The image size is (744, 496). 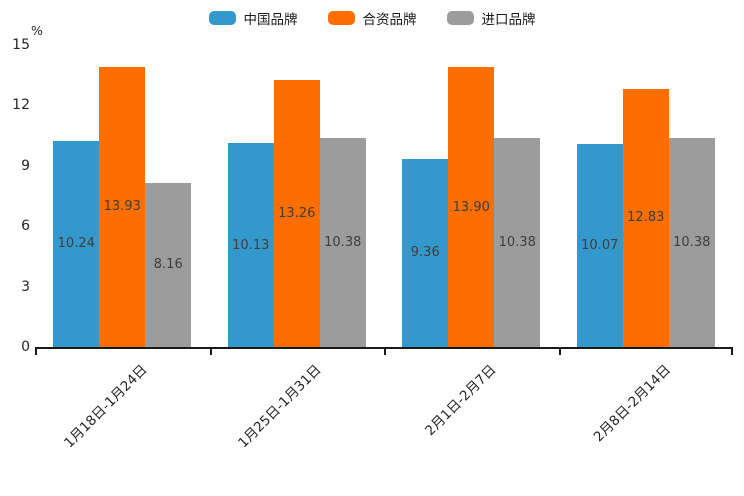 I want to click on legend-label: 合资品牌, so click(x=389, y=20).